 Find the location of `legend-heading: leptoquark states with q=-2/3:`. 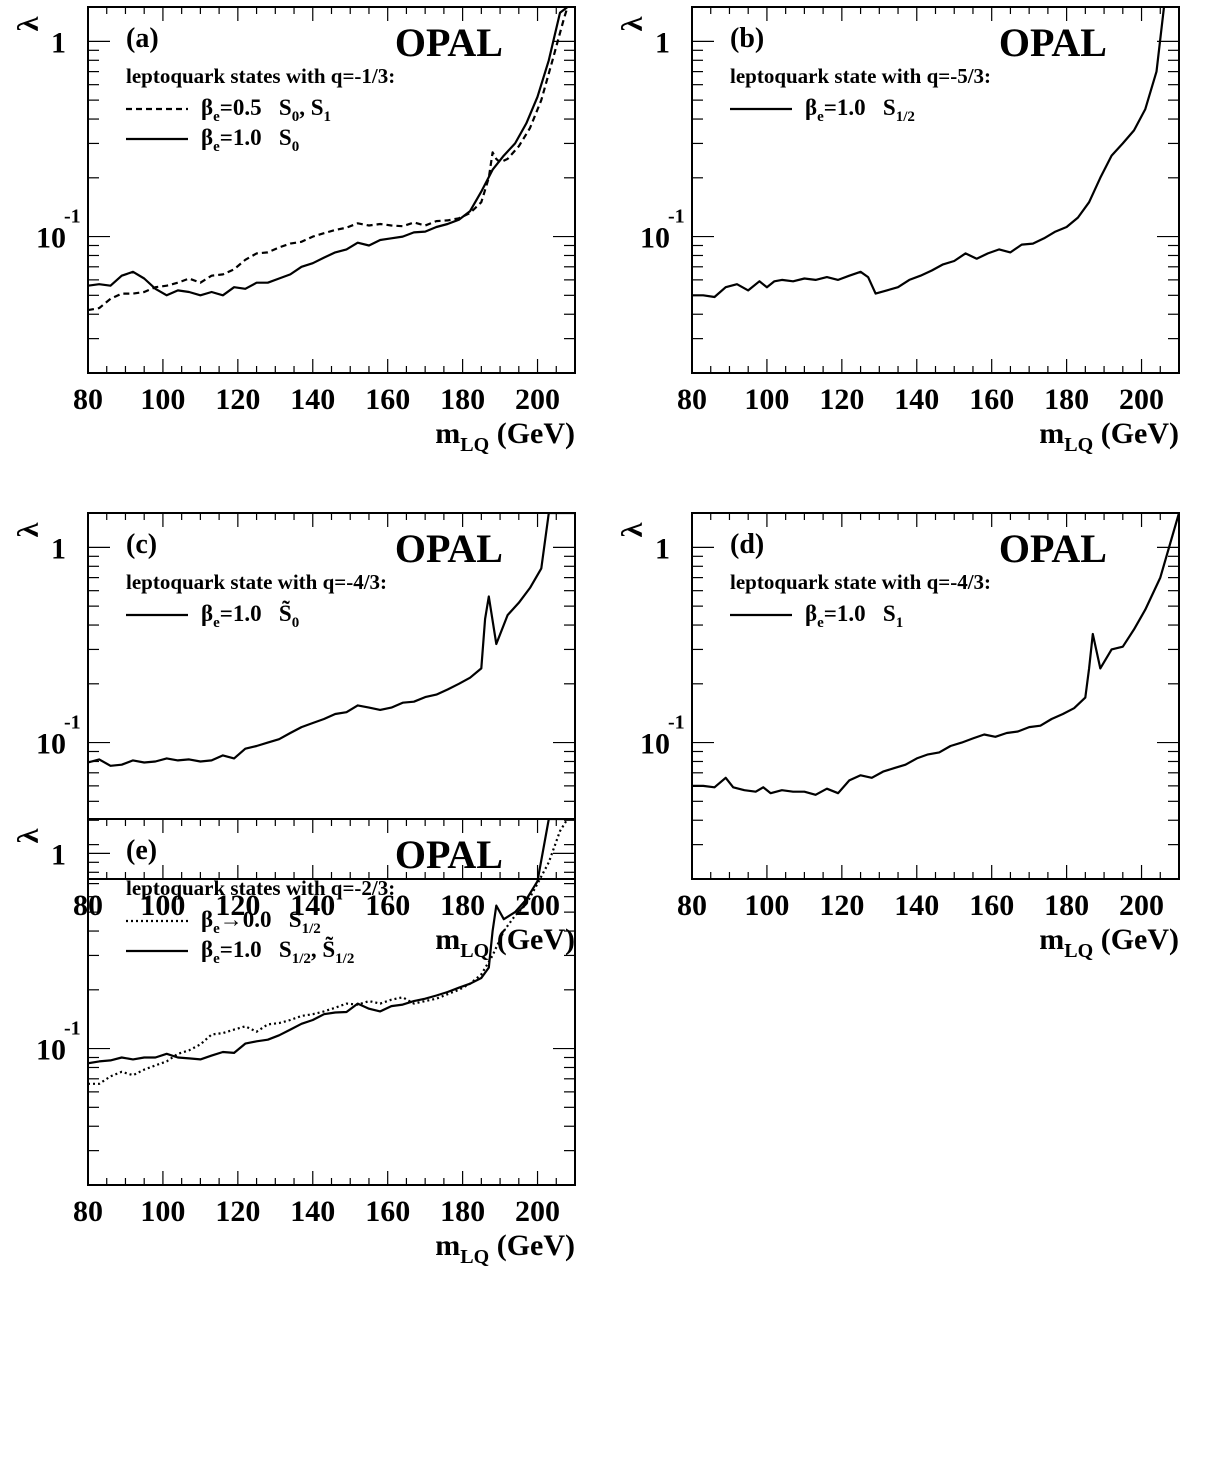

legend-heading: leptoquark states with q=-2/3: is located at coordinates (260, 888).